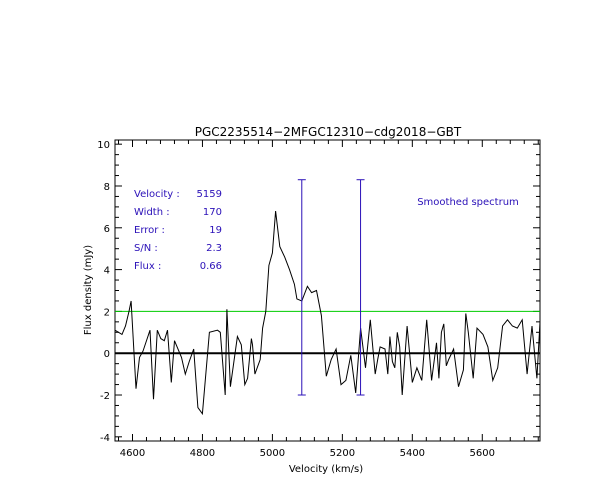 The height and width of the screenshot is (500, 595). I want to click on y-tick-label: 4, so click(107, 271).